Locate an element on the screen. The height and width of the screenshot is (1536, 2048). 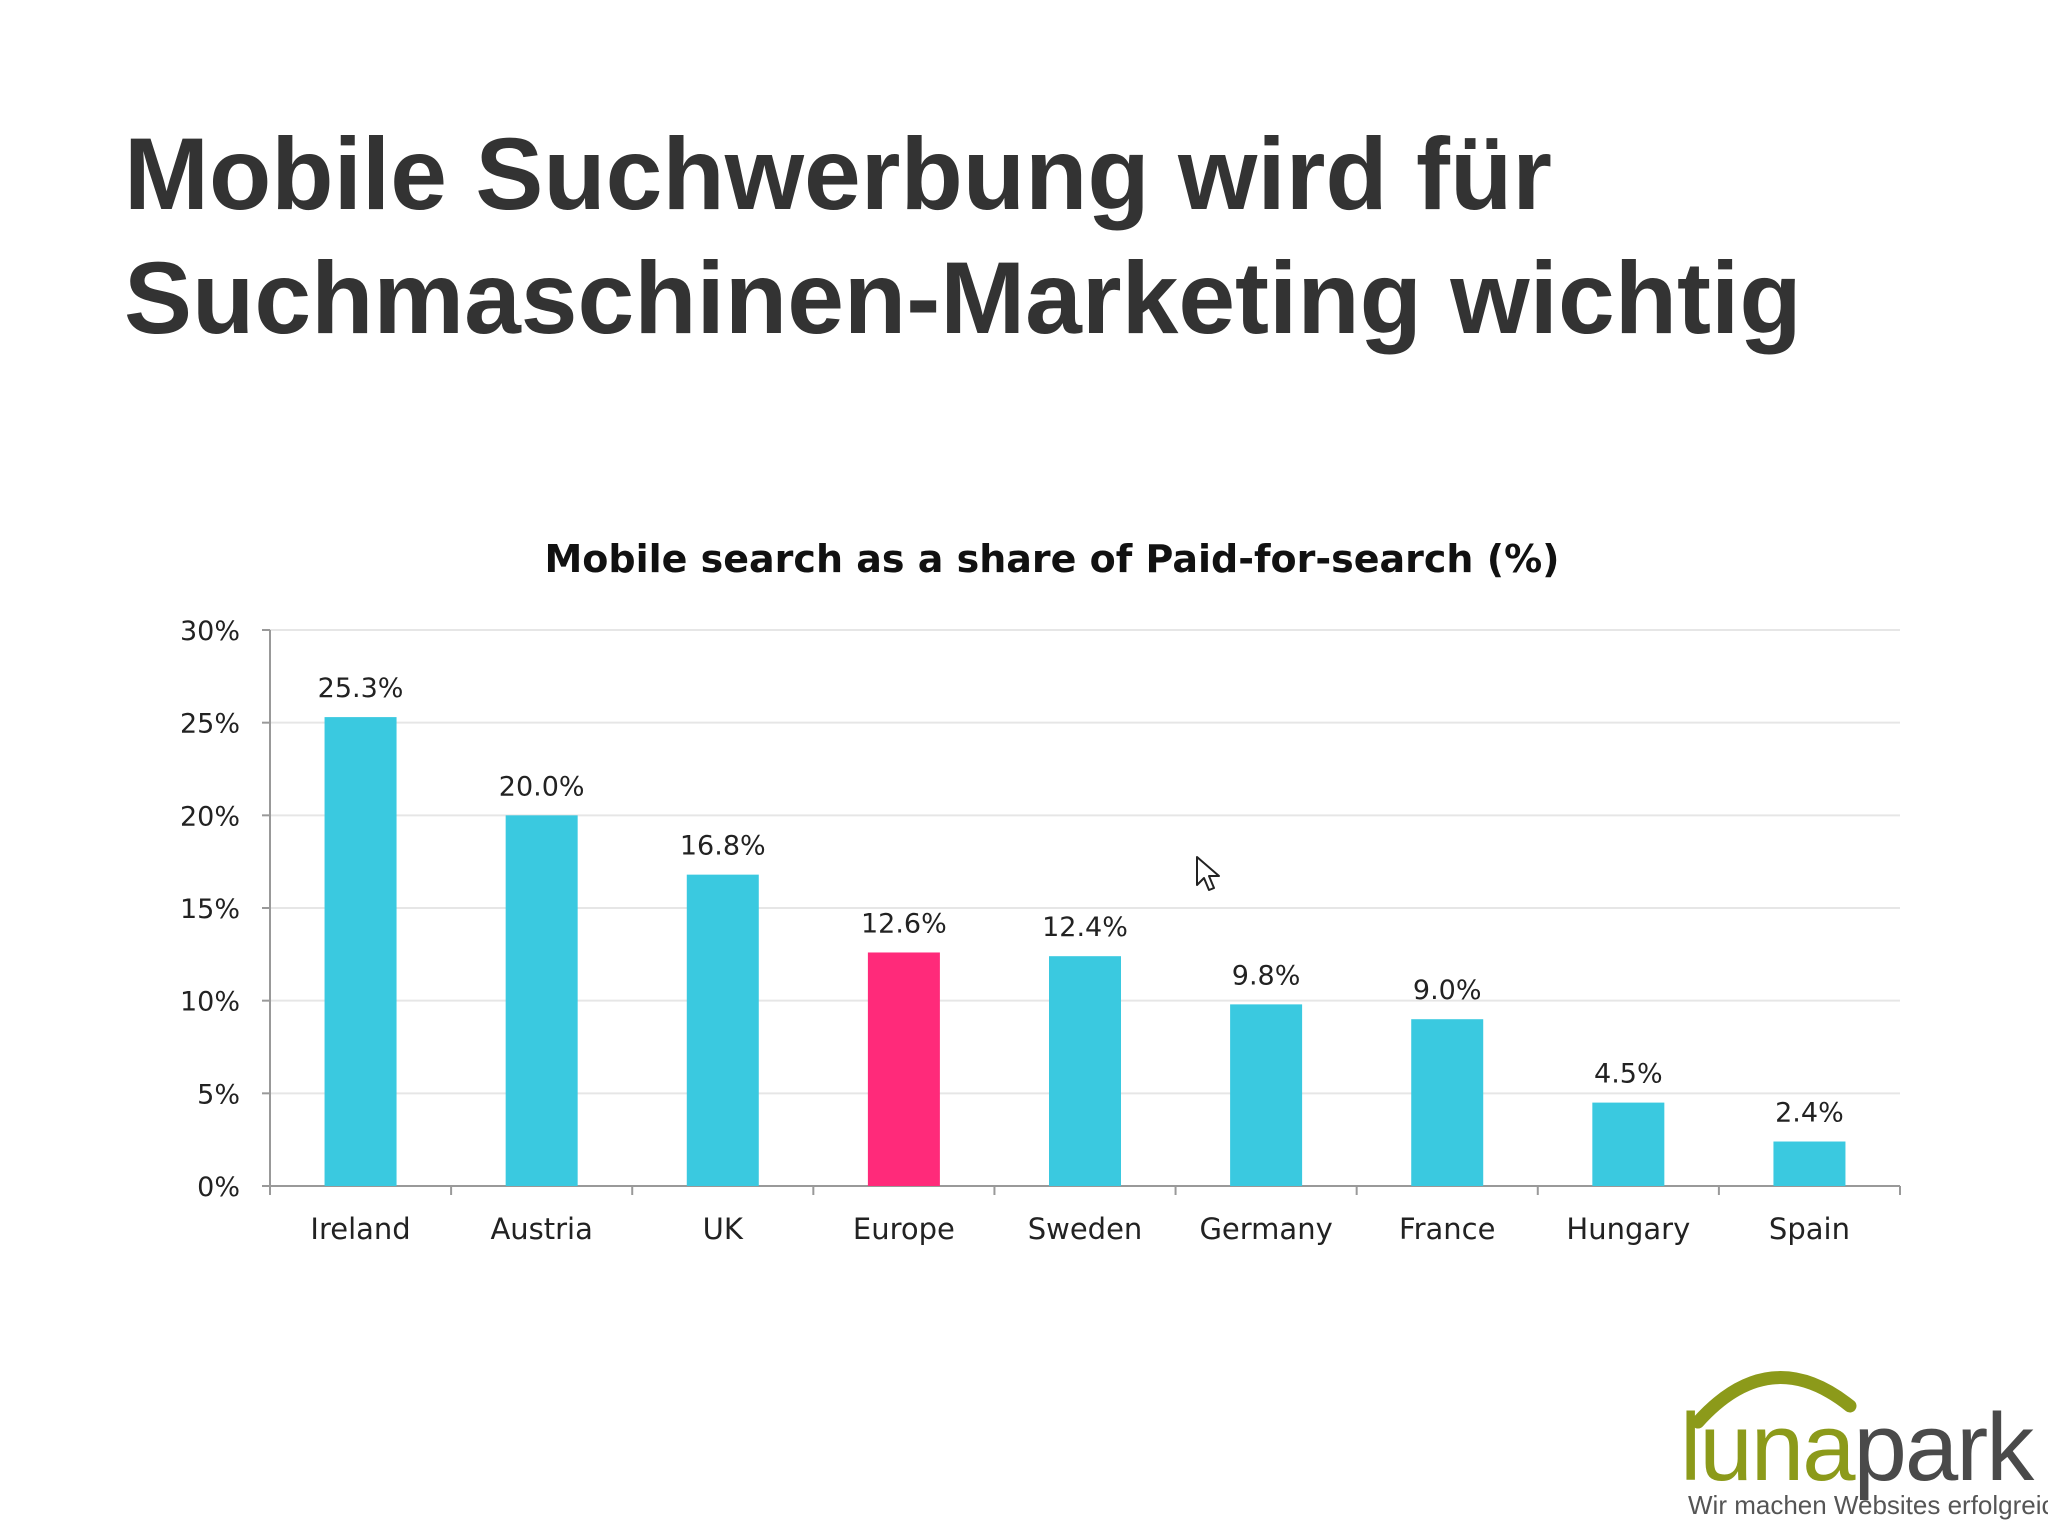
y-tick-label: 20% is located at coordinates (210, 816).